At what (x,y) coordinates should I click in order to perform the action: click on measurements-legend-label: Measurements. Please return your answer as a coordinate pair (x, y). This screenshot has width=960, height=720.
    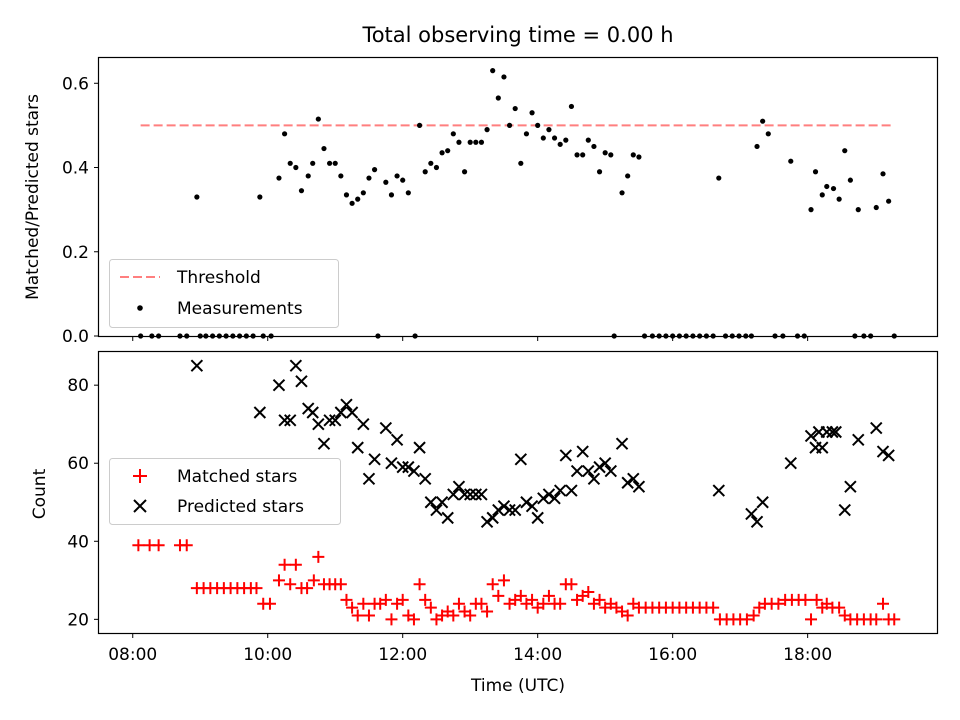
    Looking at the image, I should click on (240, 309).